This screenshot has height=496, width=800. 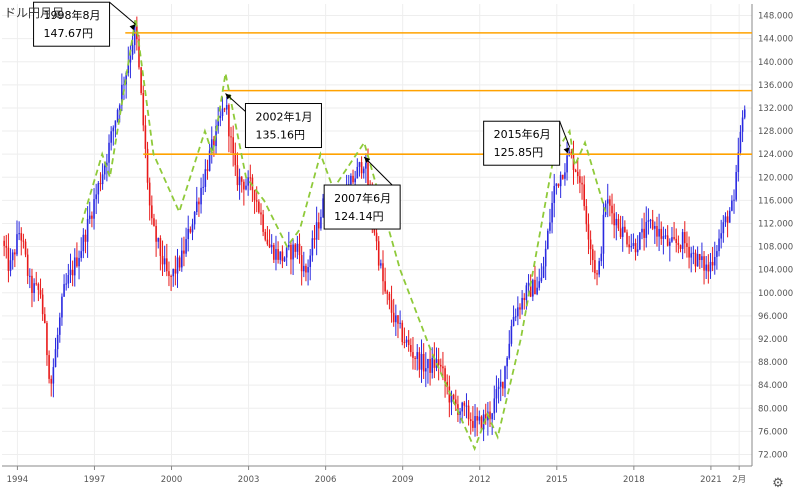 What do you see at coordinates (69, 33) in the screenshot?
I see `annotation-text: 147.67円` at bounding box center [69, 33].